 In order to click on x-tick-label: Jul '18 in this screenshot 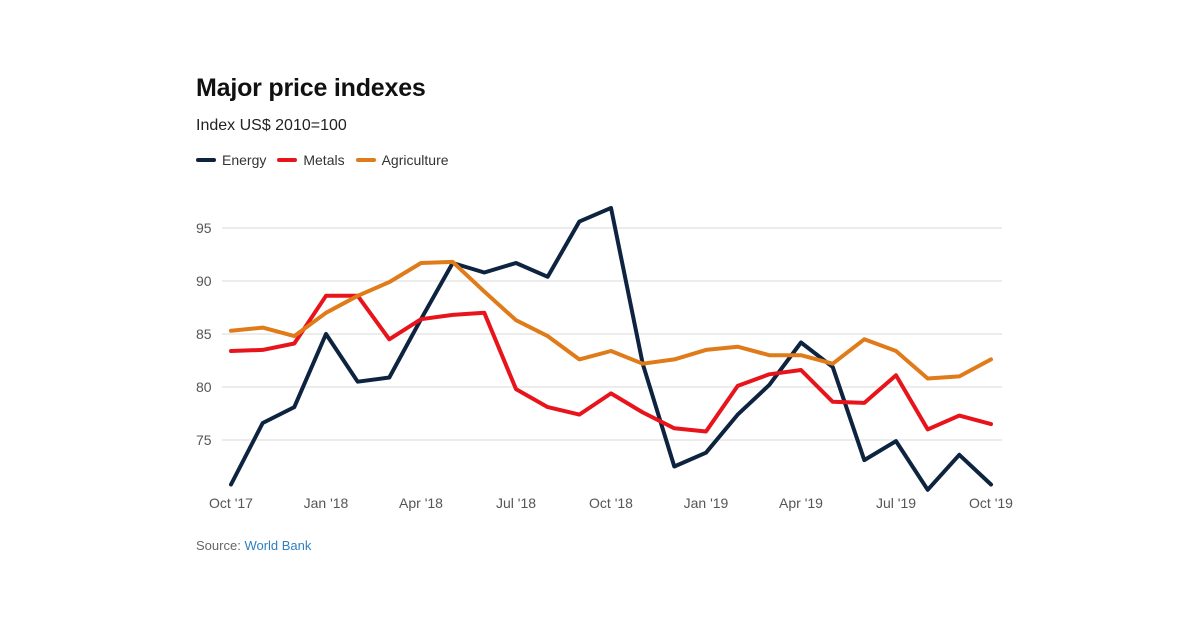, I will do `click(516, 503)`.